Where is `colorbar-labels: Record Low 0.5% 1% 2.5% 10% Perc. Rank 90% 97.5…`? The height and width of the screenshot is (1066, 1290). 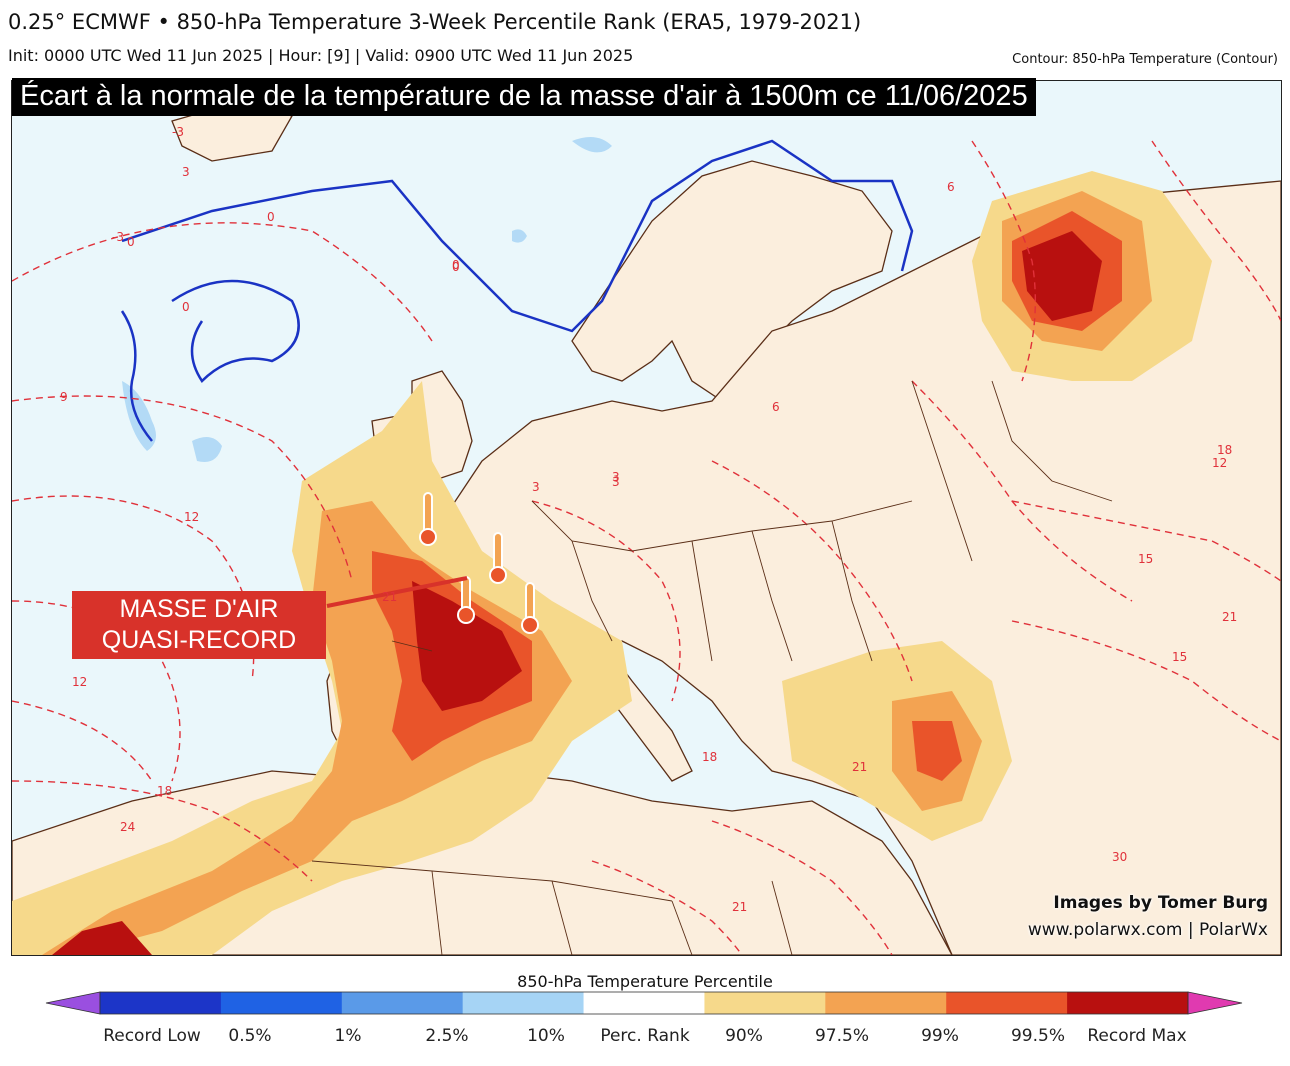
colorbar-labels: Record Low 0.5% 1% 2.5% 10% Perc. Rank 90% 97.5… is located at coordinates (645, 1038).